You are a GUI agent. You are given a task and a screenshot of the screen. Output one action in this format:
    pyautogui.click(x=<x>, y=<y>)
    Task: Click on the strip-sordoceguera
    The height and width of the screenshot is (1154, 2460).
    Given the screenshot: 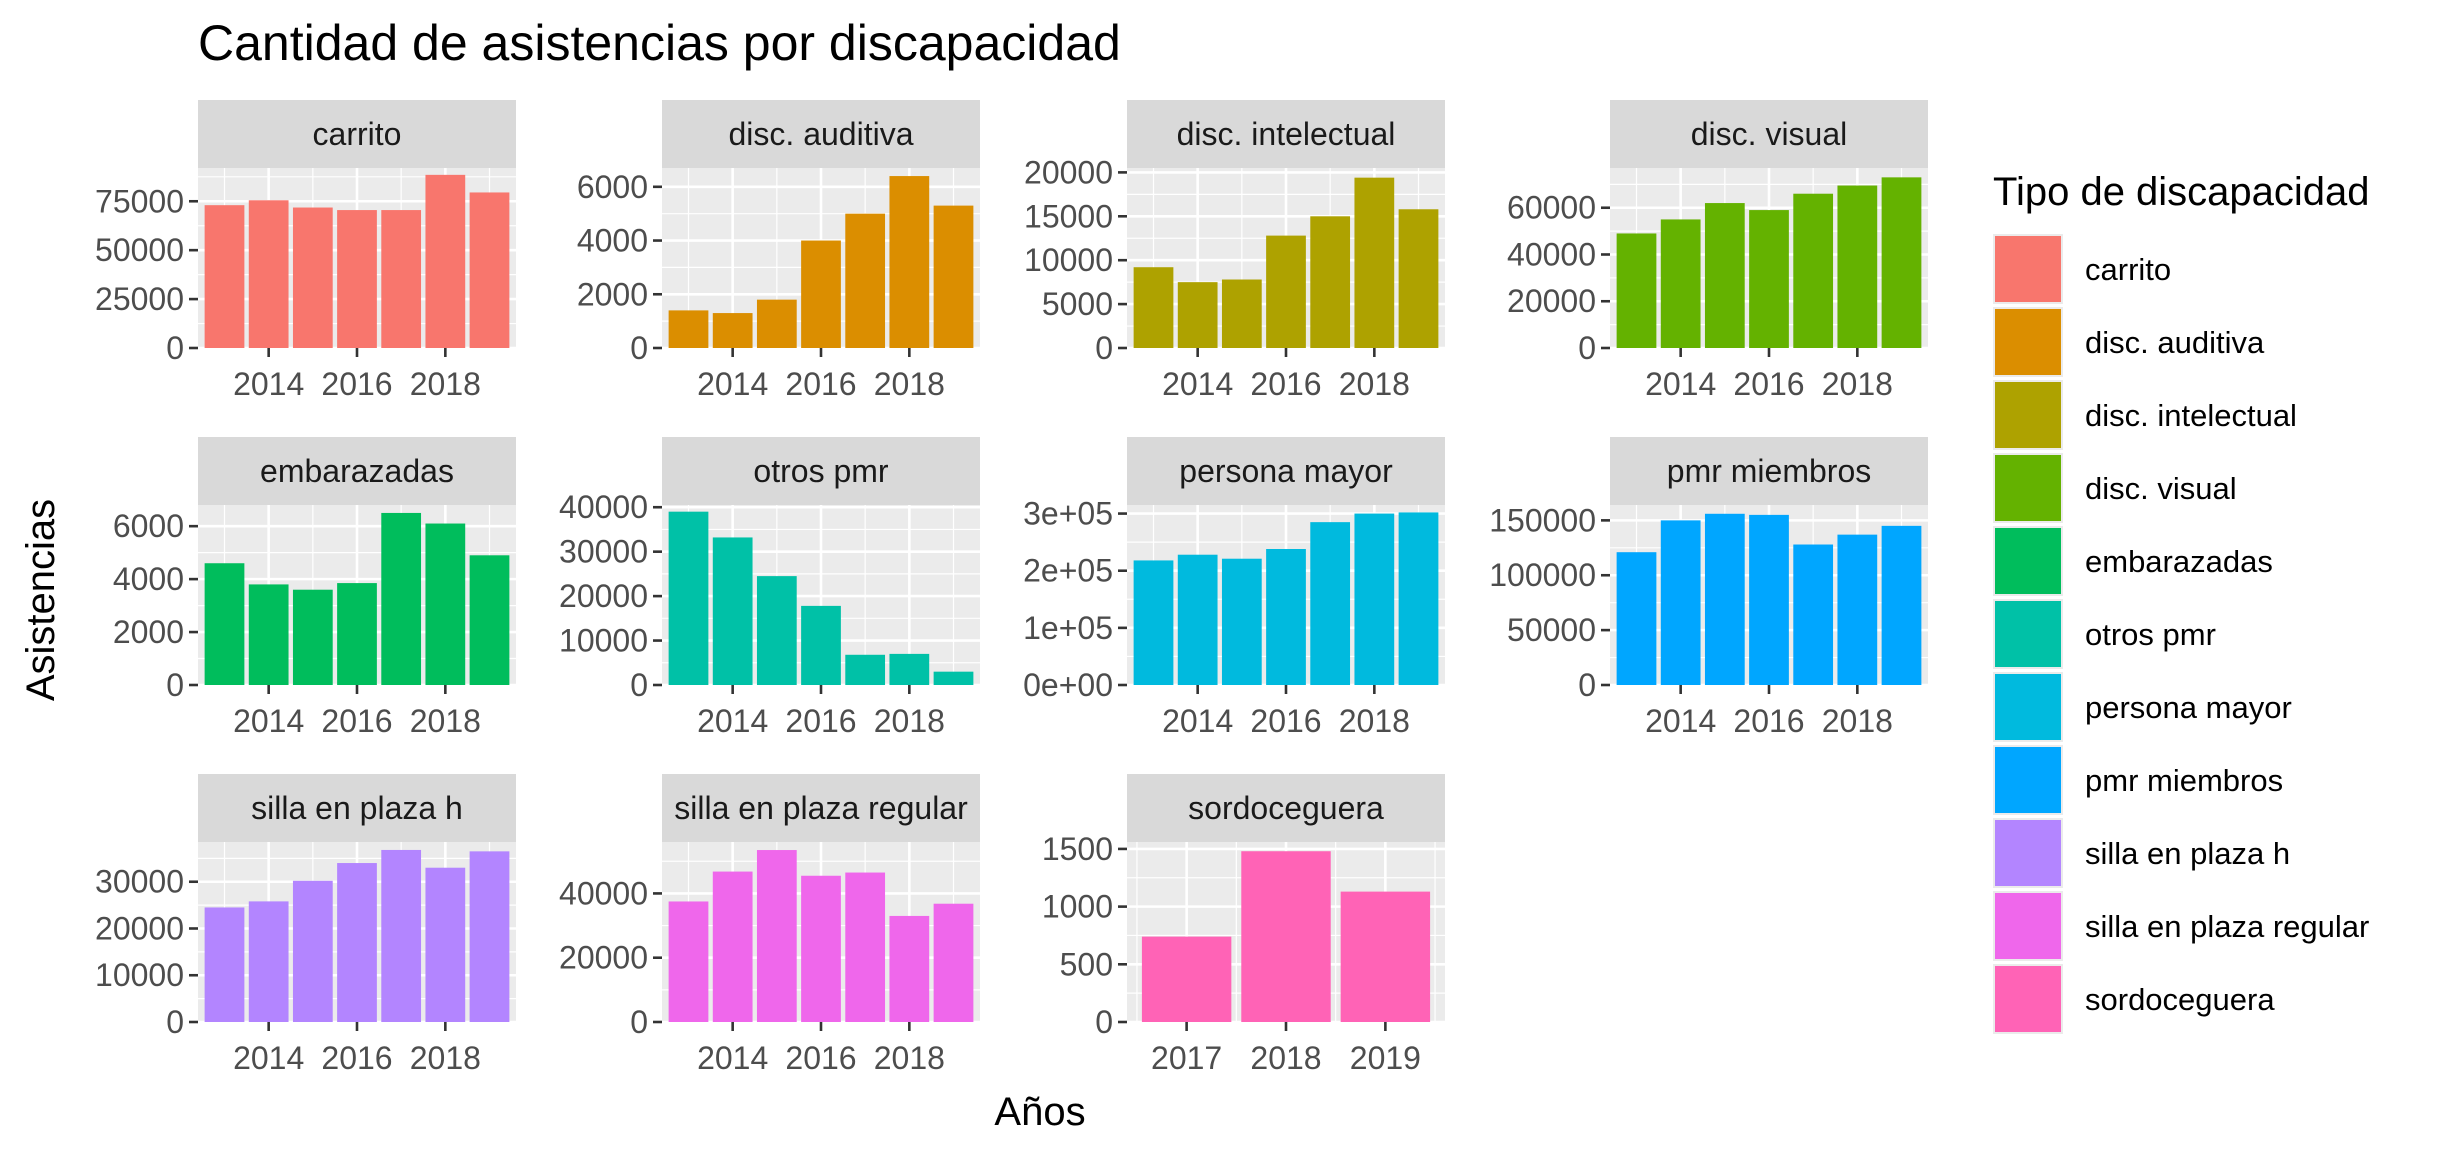 What is the action you would take?
    pyautogui.click(x=1286, y=808)
    